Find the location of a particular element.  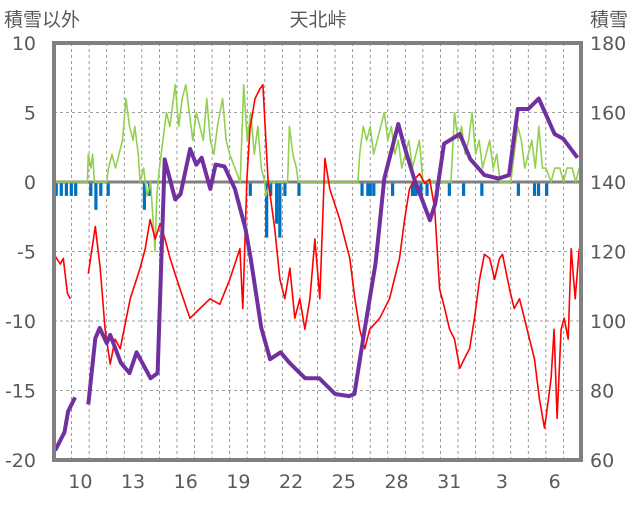

x-tick-label: 31 is located at coordinates (449, 482).